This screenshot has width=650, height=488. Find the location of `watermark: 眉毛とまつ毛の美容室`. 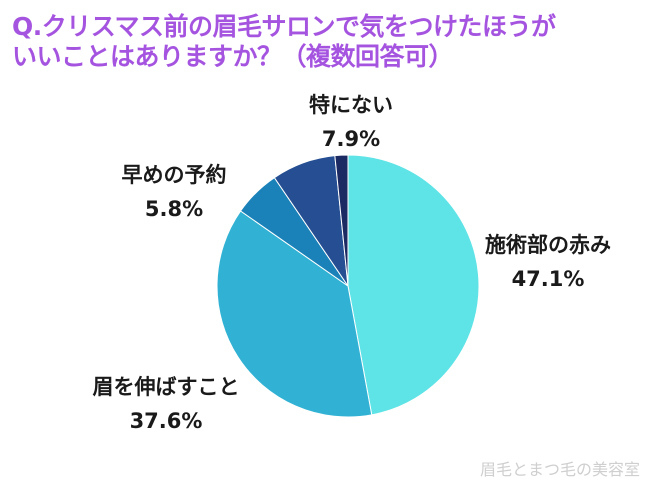

watermark: 眉毛とまつ毛の美容室 is located at coordinates (559, 469).